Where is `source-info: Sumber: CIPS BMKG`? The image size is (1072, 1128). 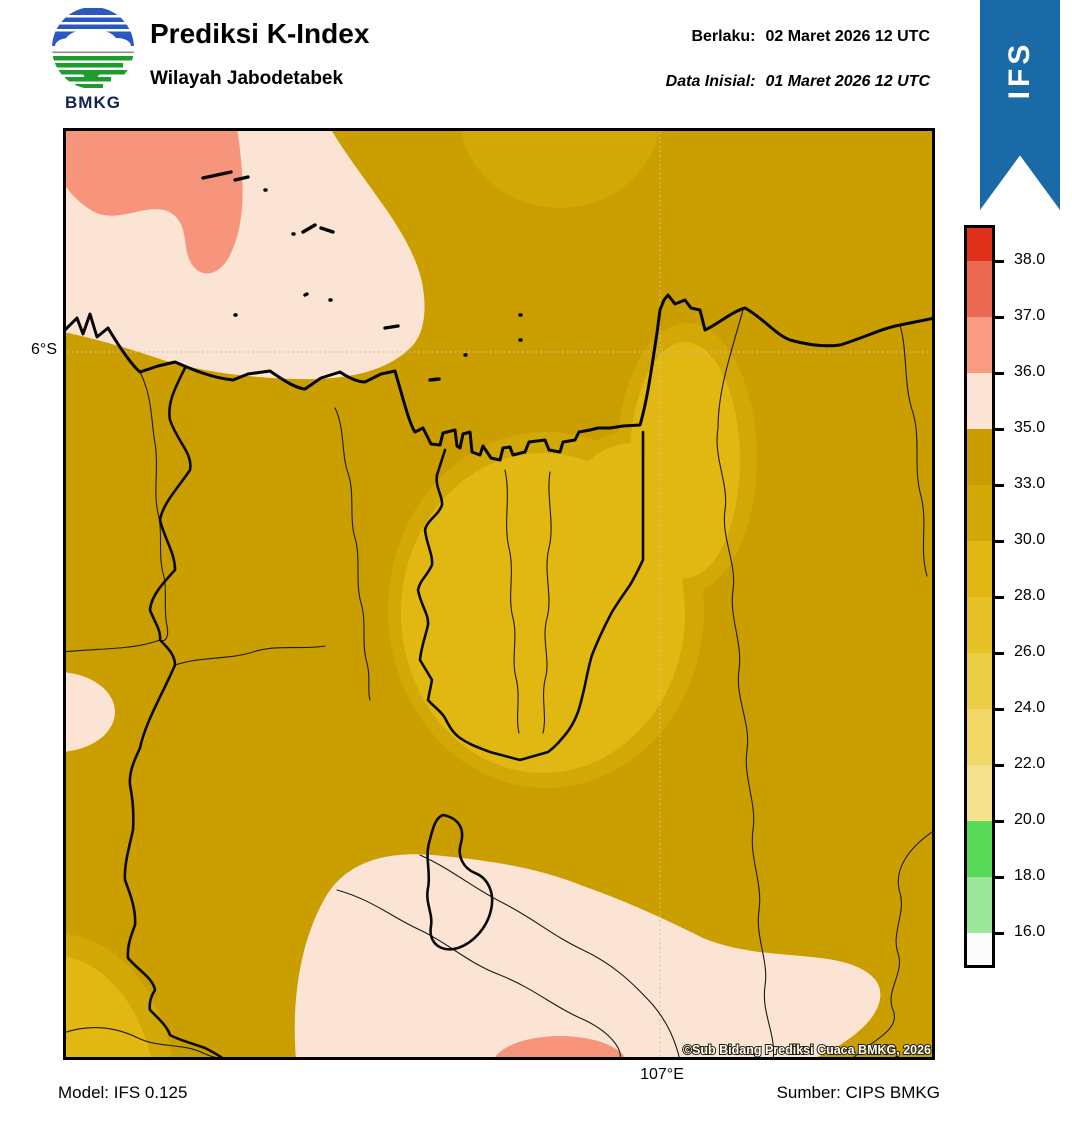 source-info: Sumber: CIPS BMKG is located at coordinates (858, 1092).